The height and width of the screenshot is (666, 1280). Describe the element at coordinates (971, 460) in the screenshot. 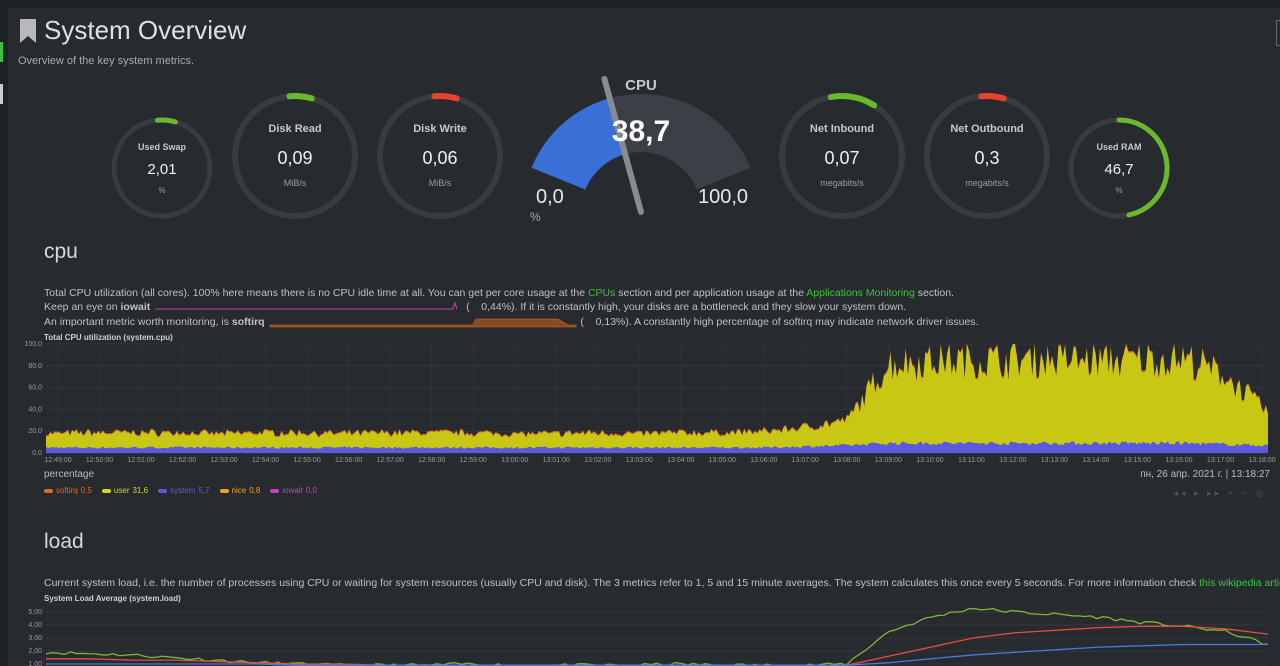

I see `cpu-x-tick: 13:11:00` at that location.